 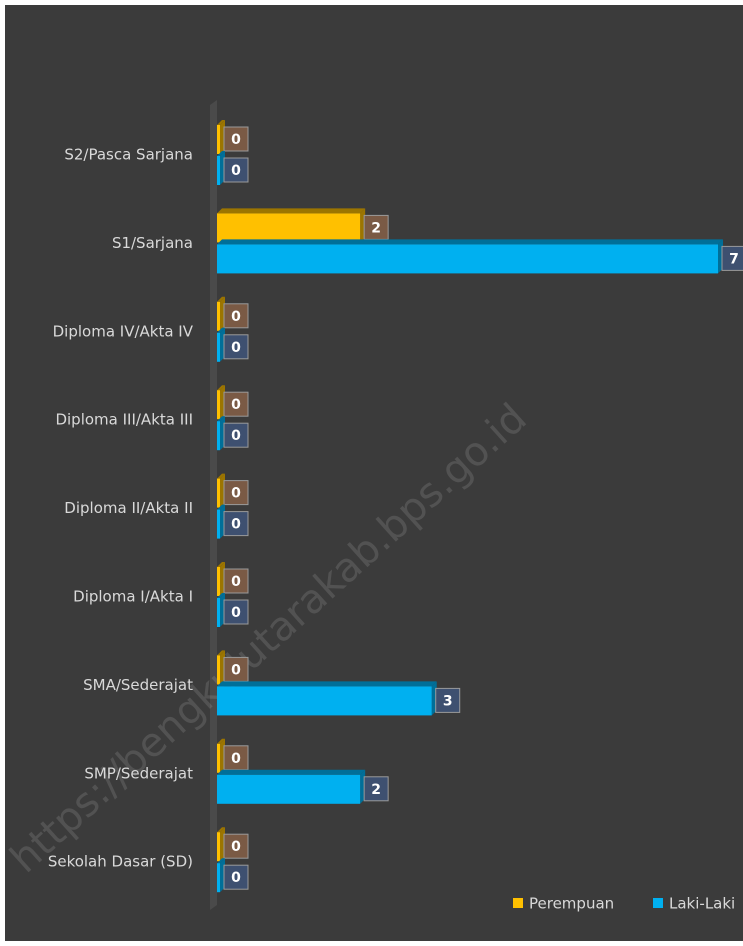 What do you see at coordinates (152, 243) in the screenshot?
I see `y-tick-label: S1/Sarjana` at bounding box center [152, 243].